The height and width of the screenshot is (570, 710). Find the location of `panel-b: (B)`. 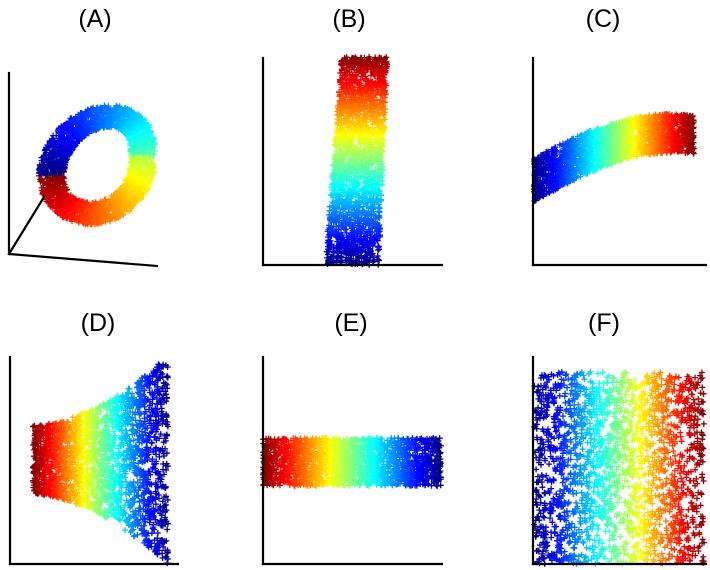

panel-b: (B) is located at coordinates (352, 136).